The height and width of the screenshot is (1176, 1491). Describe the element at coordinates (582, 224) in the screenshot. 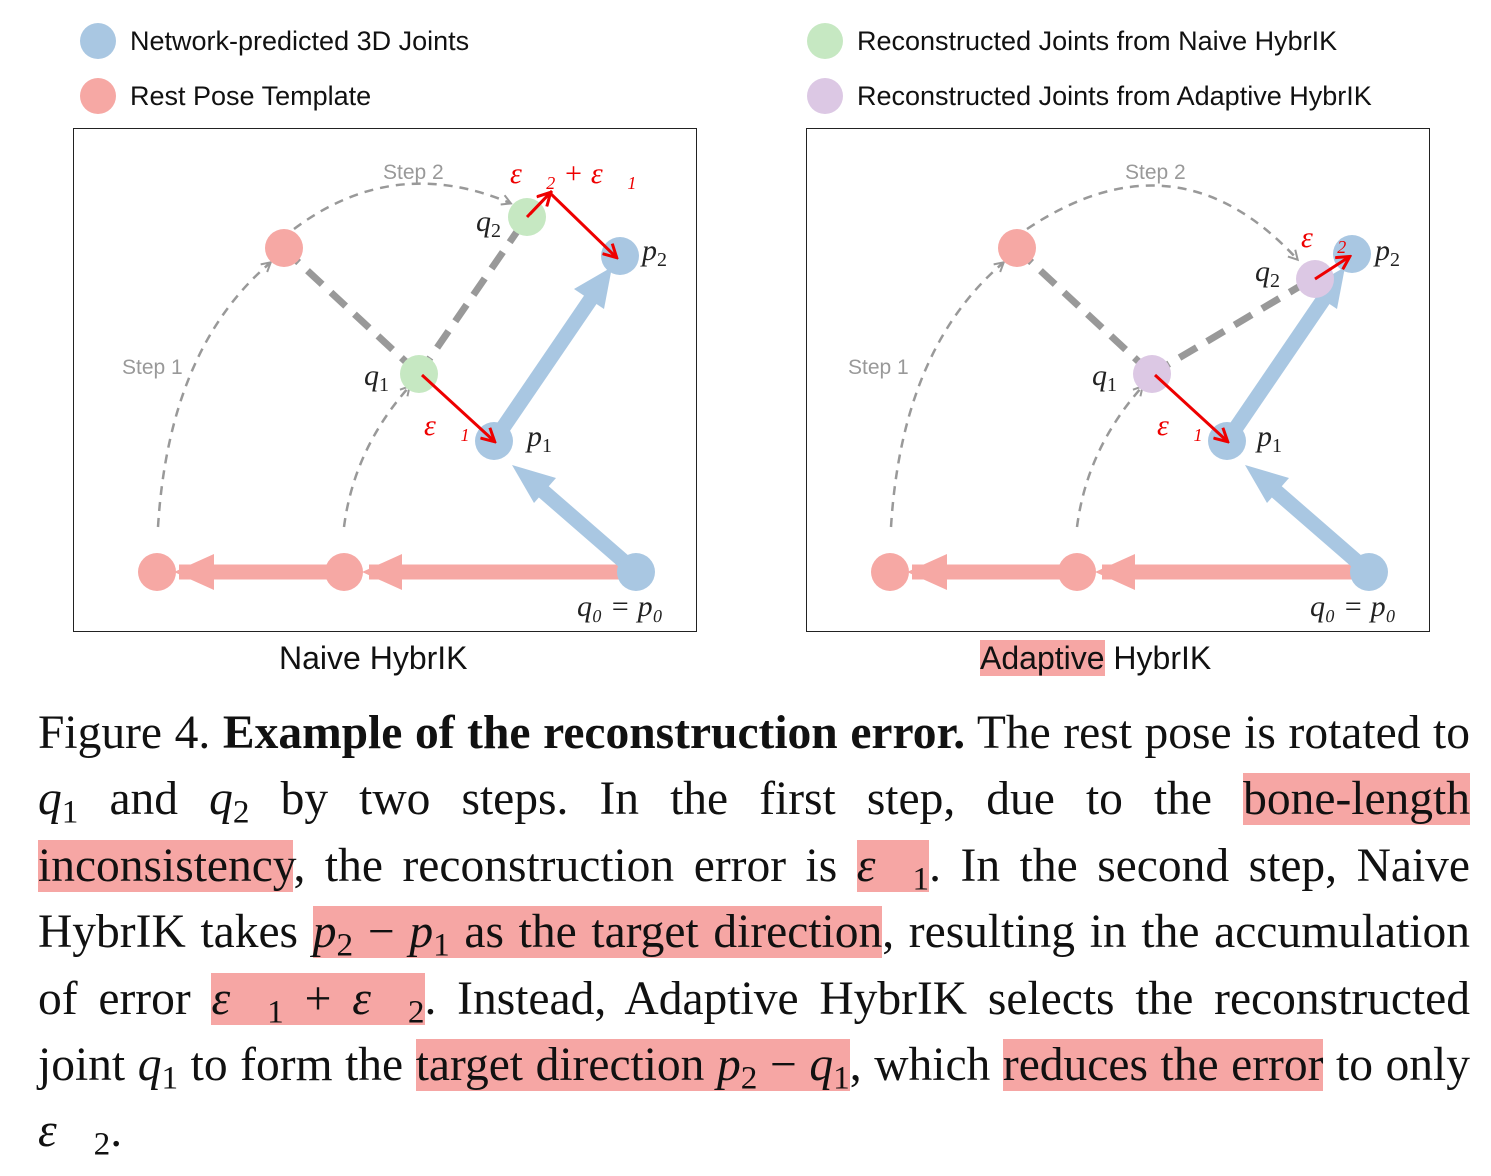

I see `error-arrow-2b` at that location.